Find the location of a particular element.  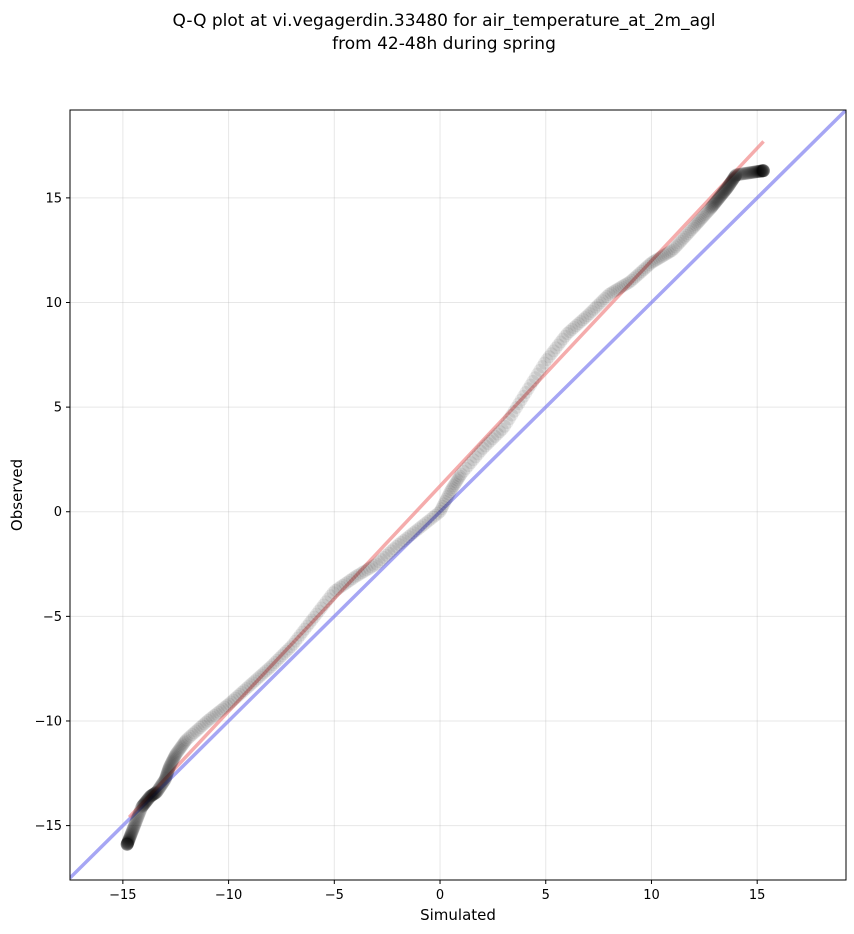

y-tick-label: 0 is located at coordinates (58, 512).